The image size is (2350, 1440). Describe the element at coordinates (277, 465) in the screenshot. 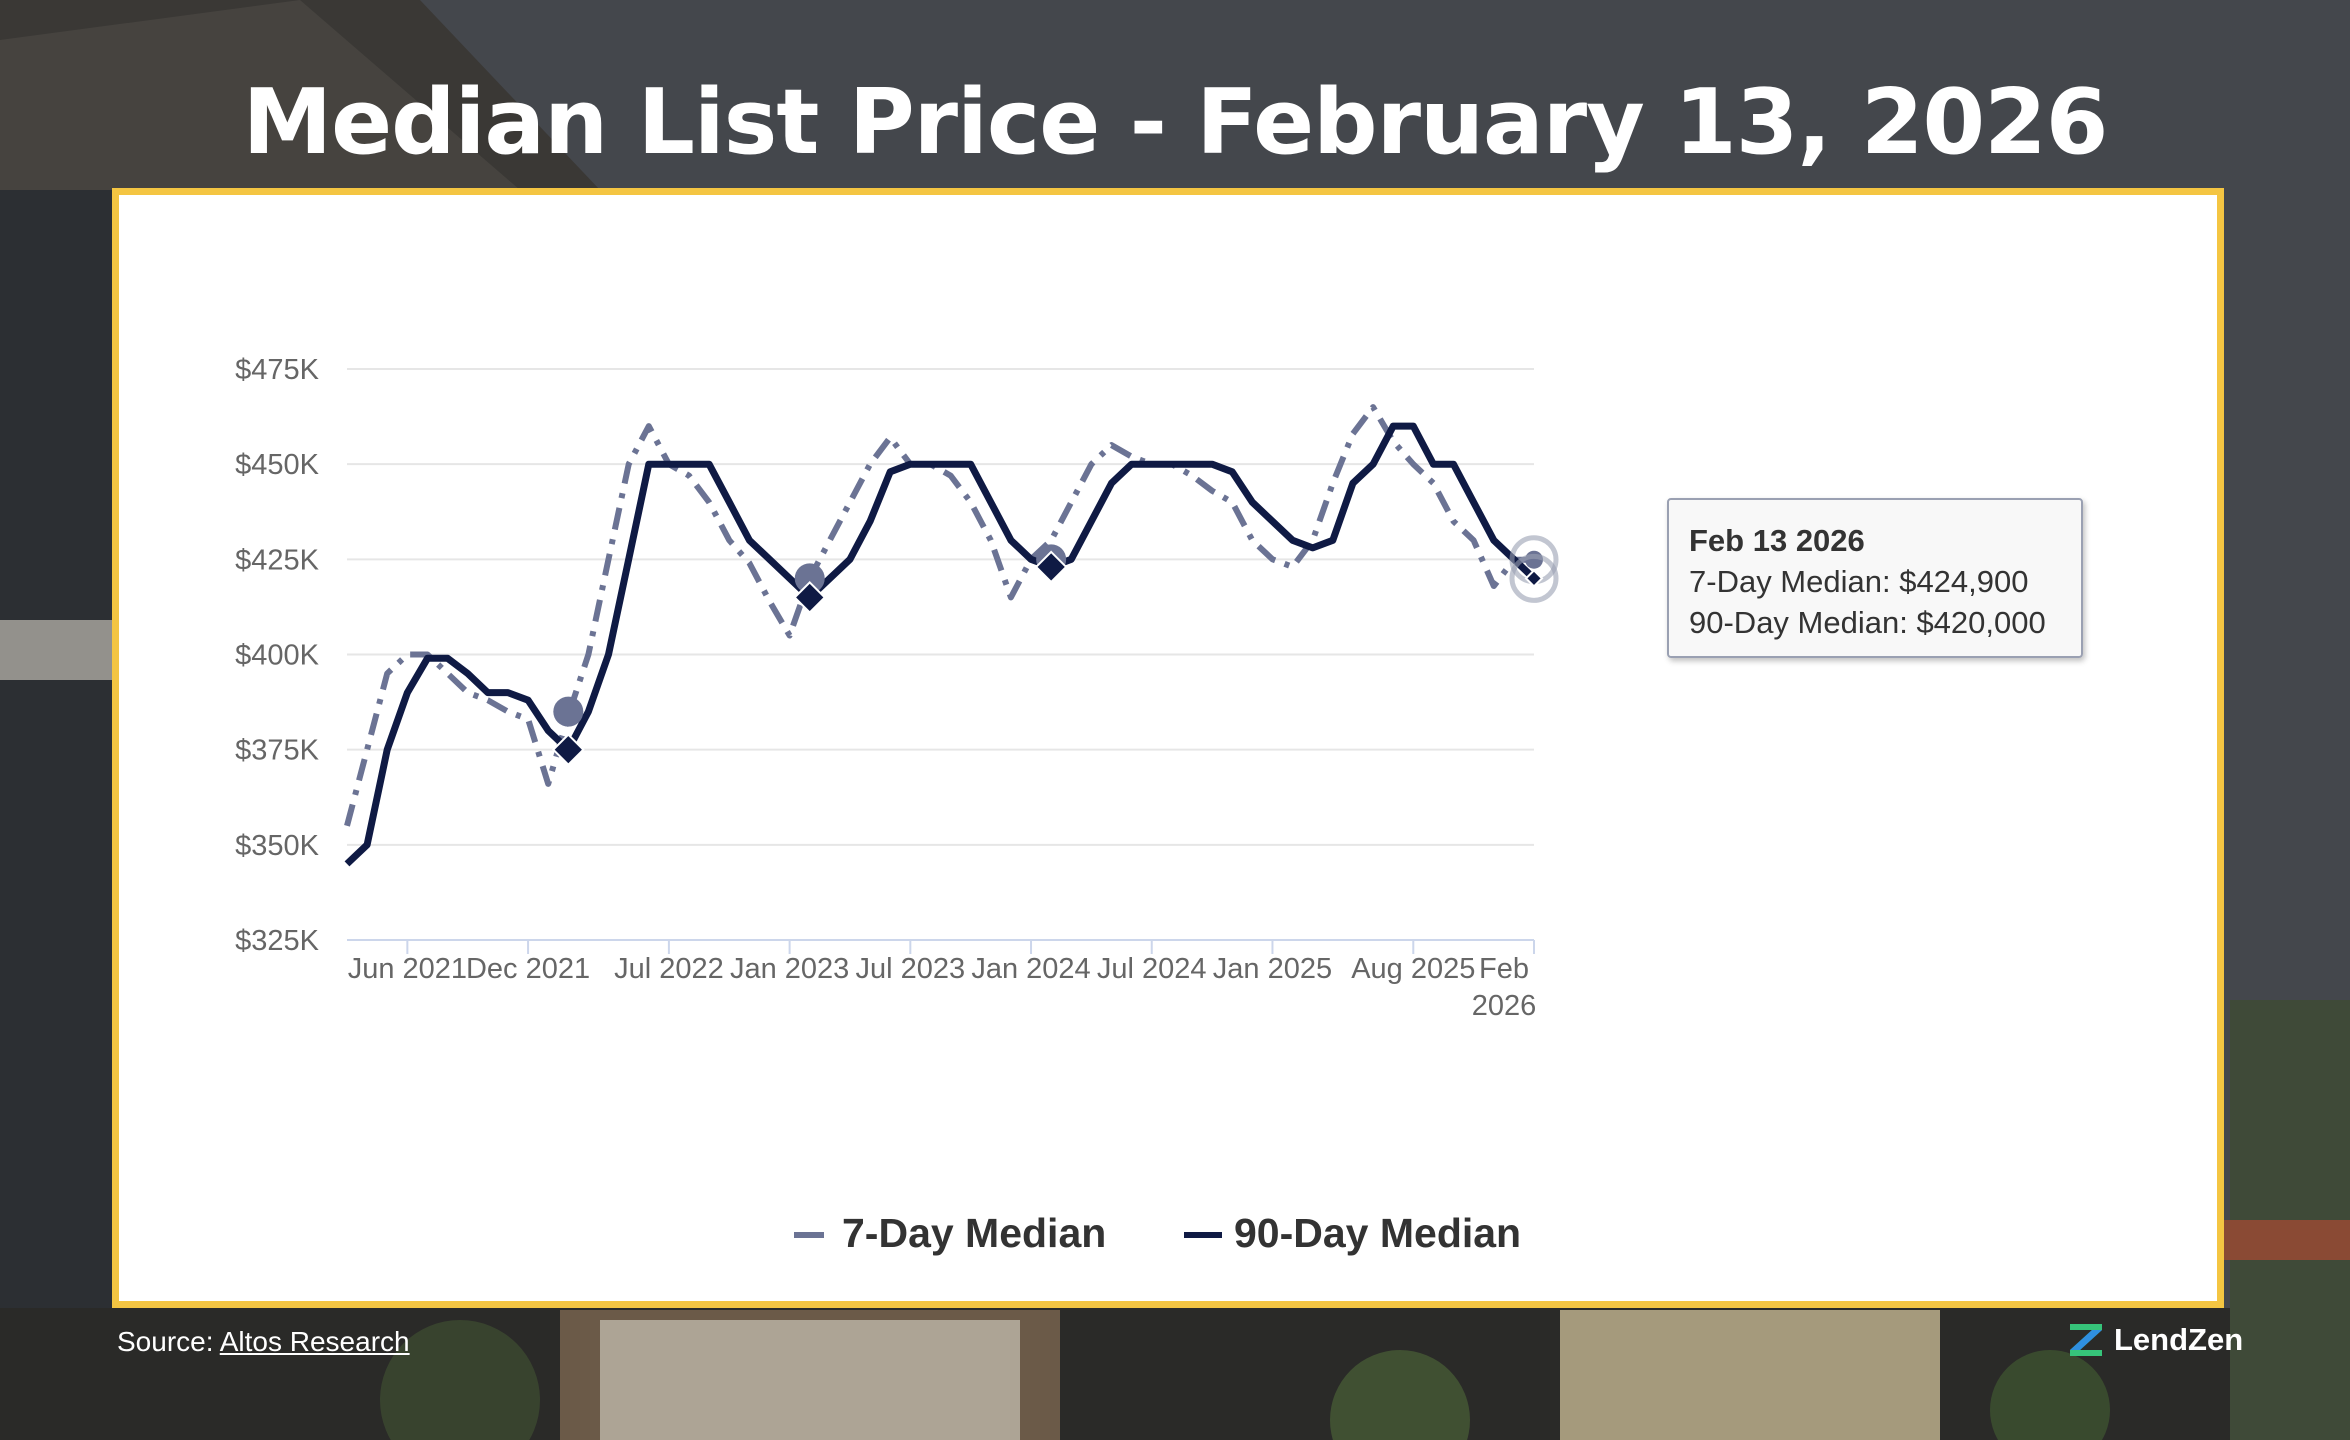

I see `y-tick-label: $450K` at that location.